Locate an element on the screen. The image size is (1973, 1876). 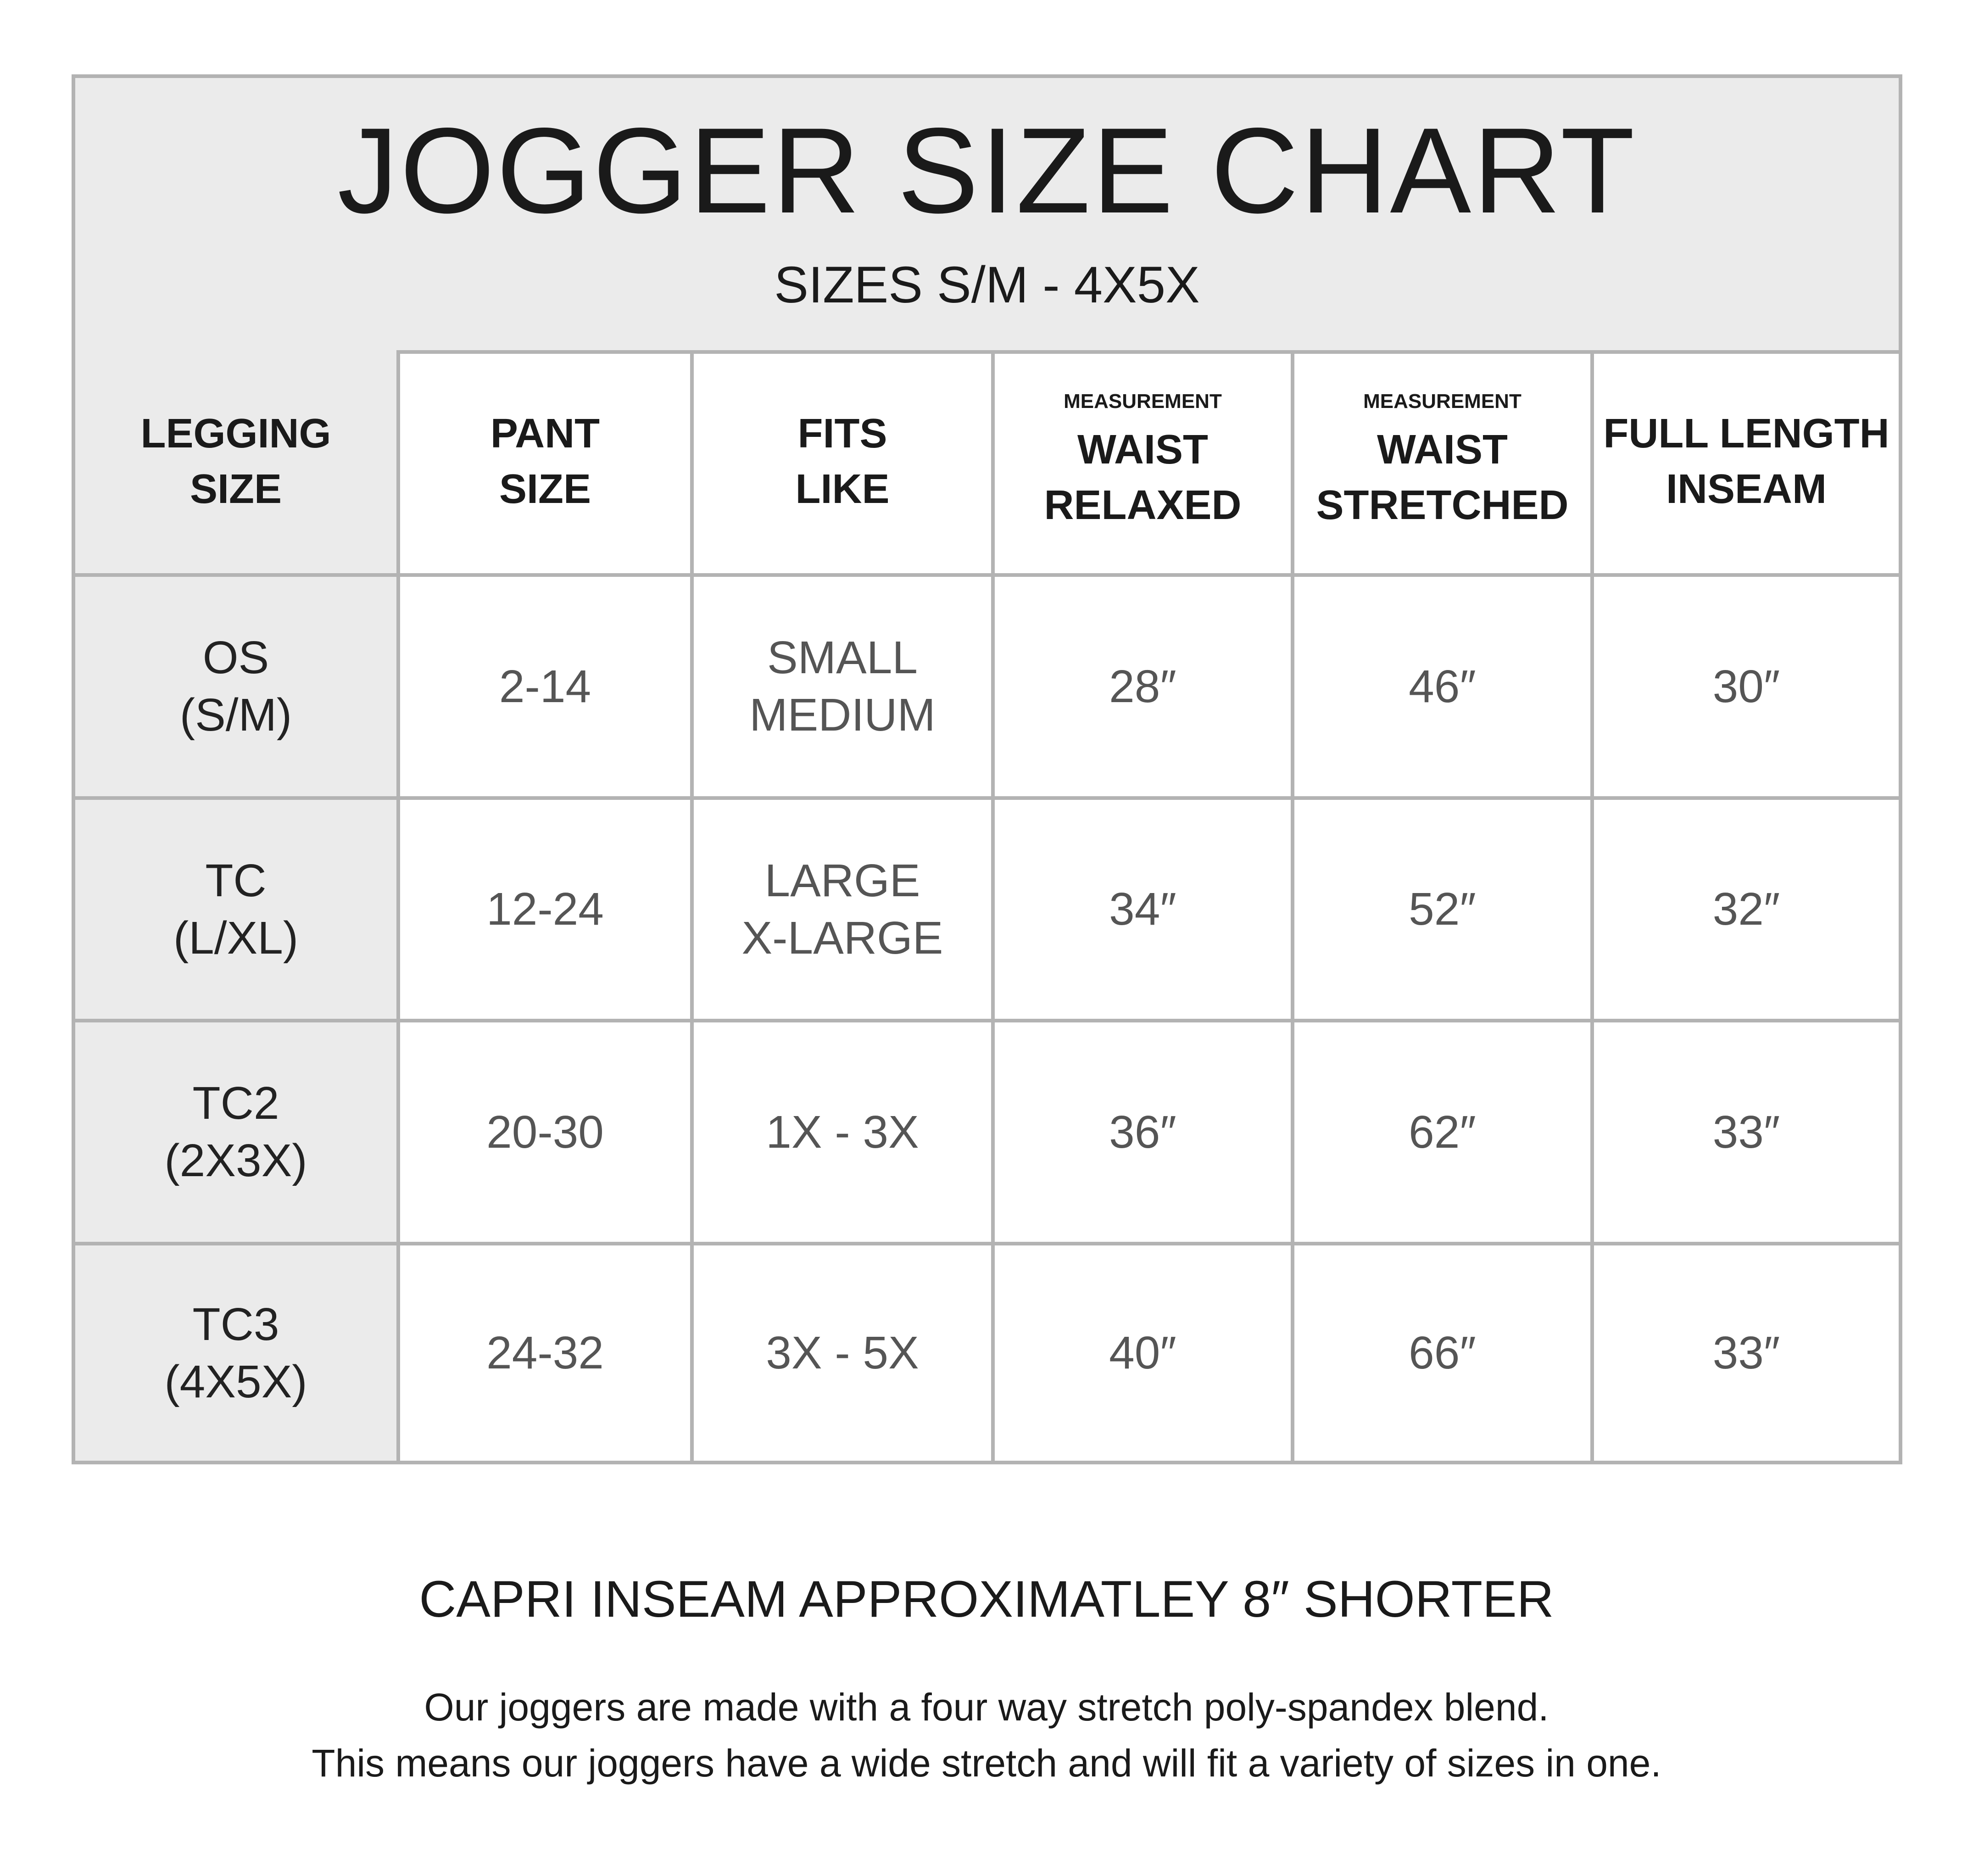
cell-value: 46″ is located at coordinates (1442, 686).